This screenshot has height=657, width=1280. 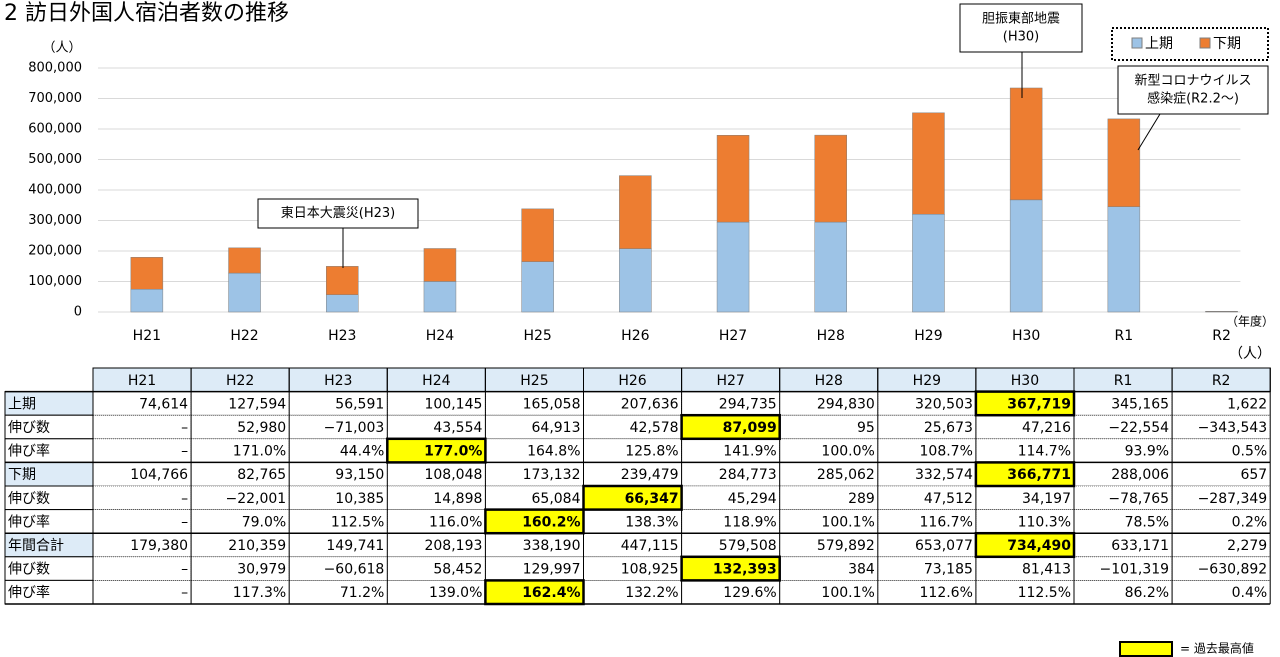 What do you see at coordinates (944, 475) in the screenshot?
I see `cell-value: 332,574` at bounding box center [944, 475].